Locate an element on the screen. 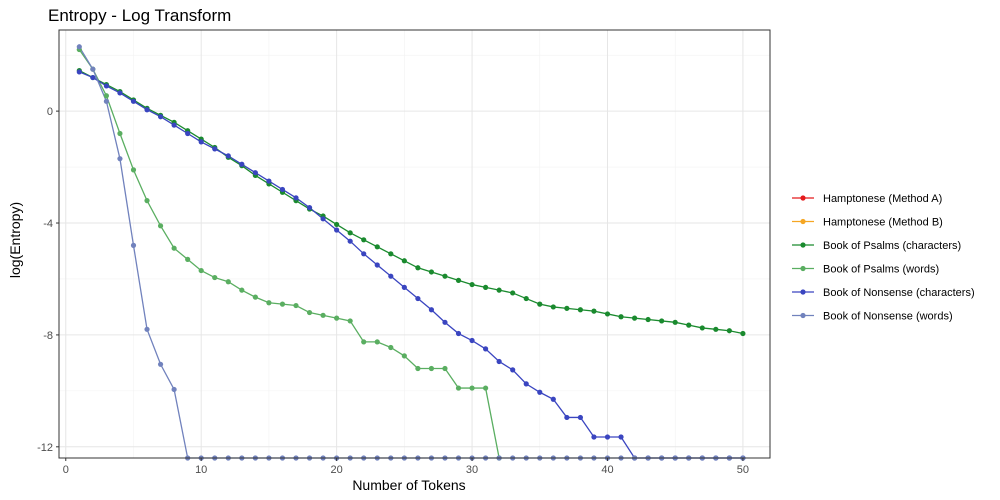 The width and height of the screenshot is (1000, 500). legend-item: Hamptonese (Method A) is located at coordinates (867, 199).